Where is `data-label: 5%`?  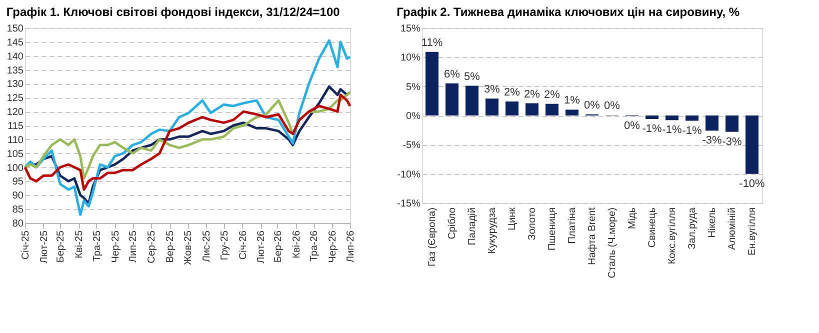 data-label: 5% is located at coordinates (472, 76).